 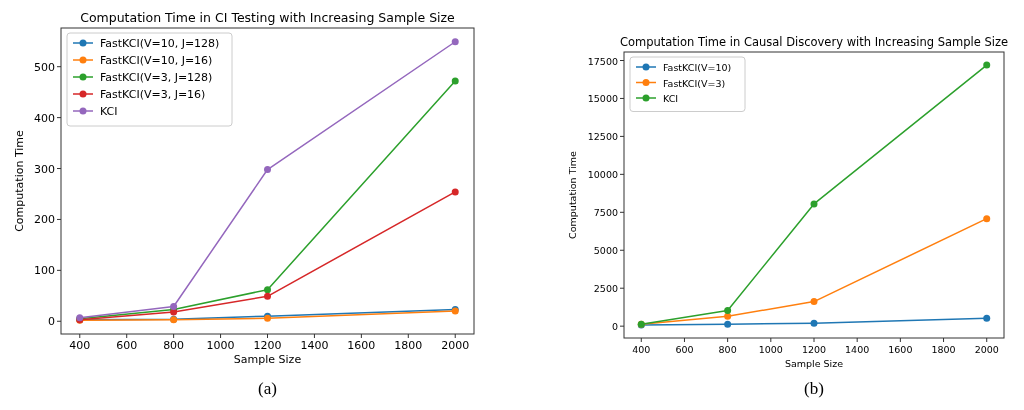 What do you see at coordinates (44, 118) in the screenshot?
I see `y-tick-label: 400` at bounding box center [44, 118].